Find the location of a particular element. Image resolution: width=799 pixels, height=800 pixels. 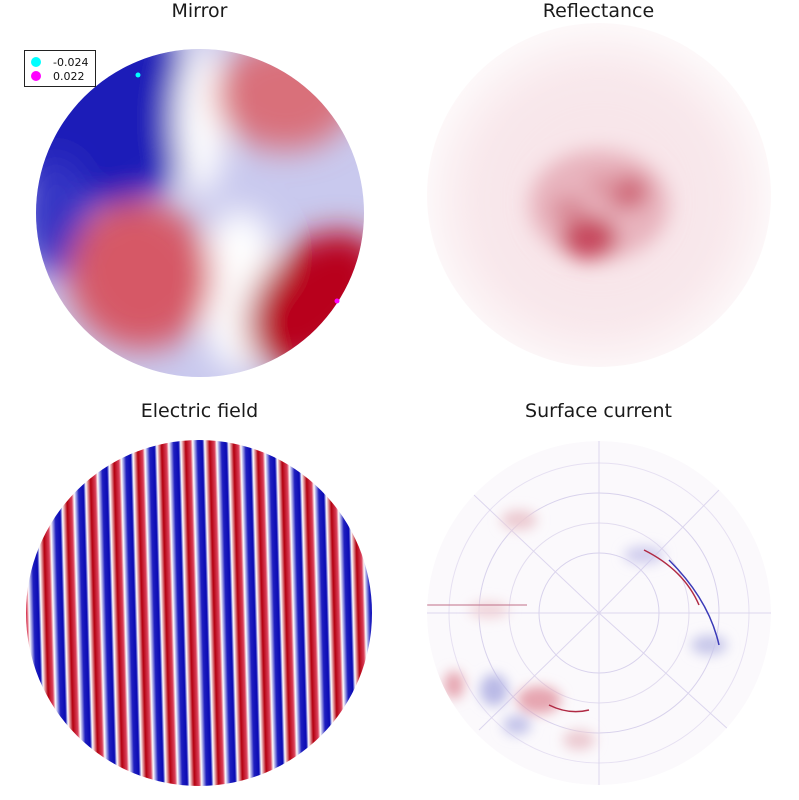

legend-min-dot is located at coordinates (36, 62).